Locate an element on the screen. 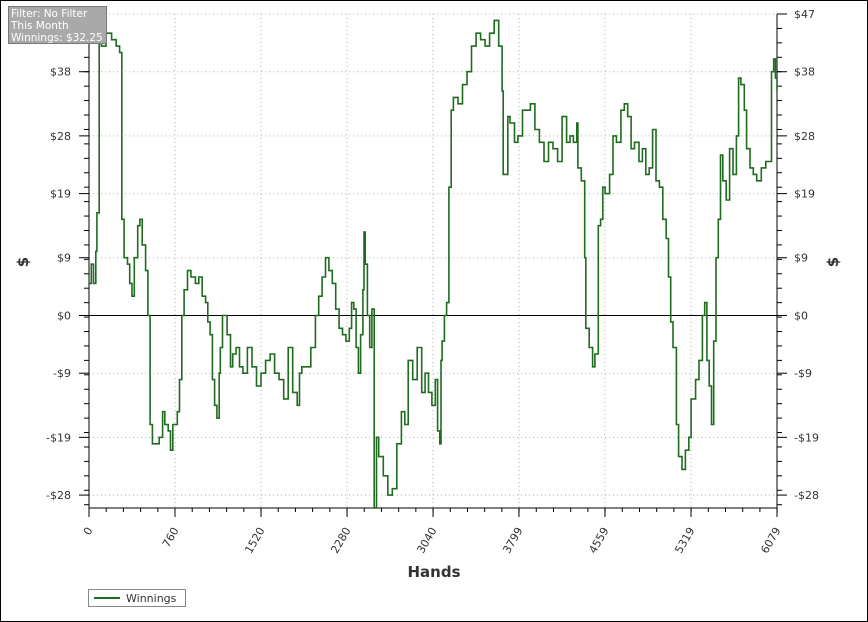 This screenshot has height=622, width=868. winnings-total-label: Winnings: $32.25 is located at coordinates (57, 38).